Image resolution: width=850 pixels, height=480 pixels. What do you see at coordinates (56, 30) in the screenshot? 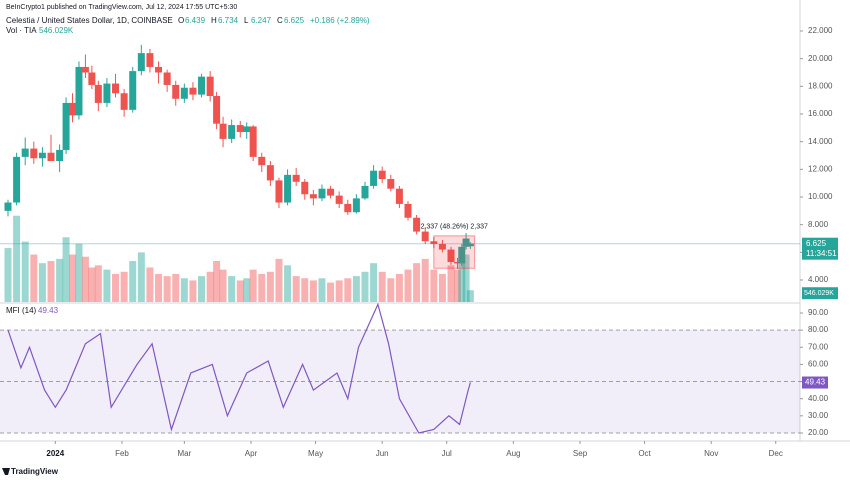
I see `legend-volume-value: 546.029K` at bounding box center [56, 30].